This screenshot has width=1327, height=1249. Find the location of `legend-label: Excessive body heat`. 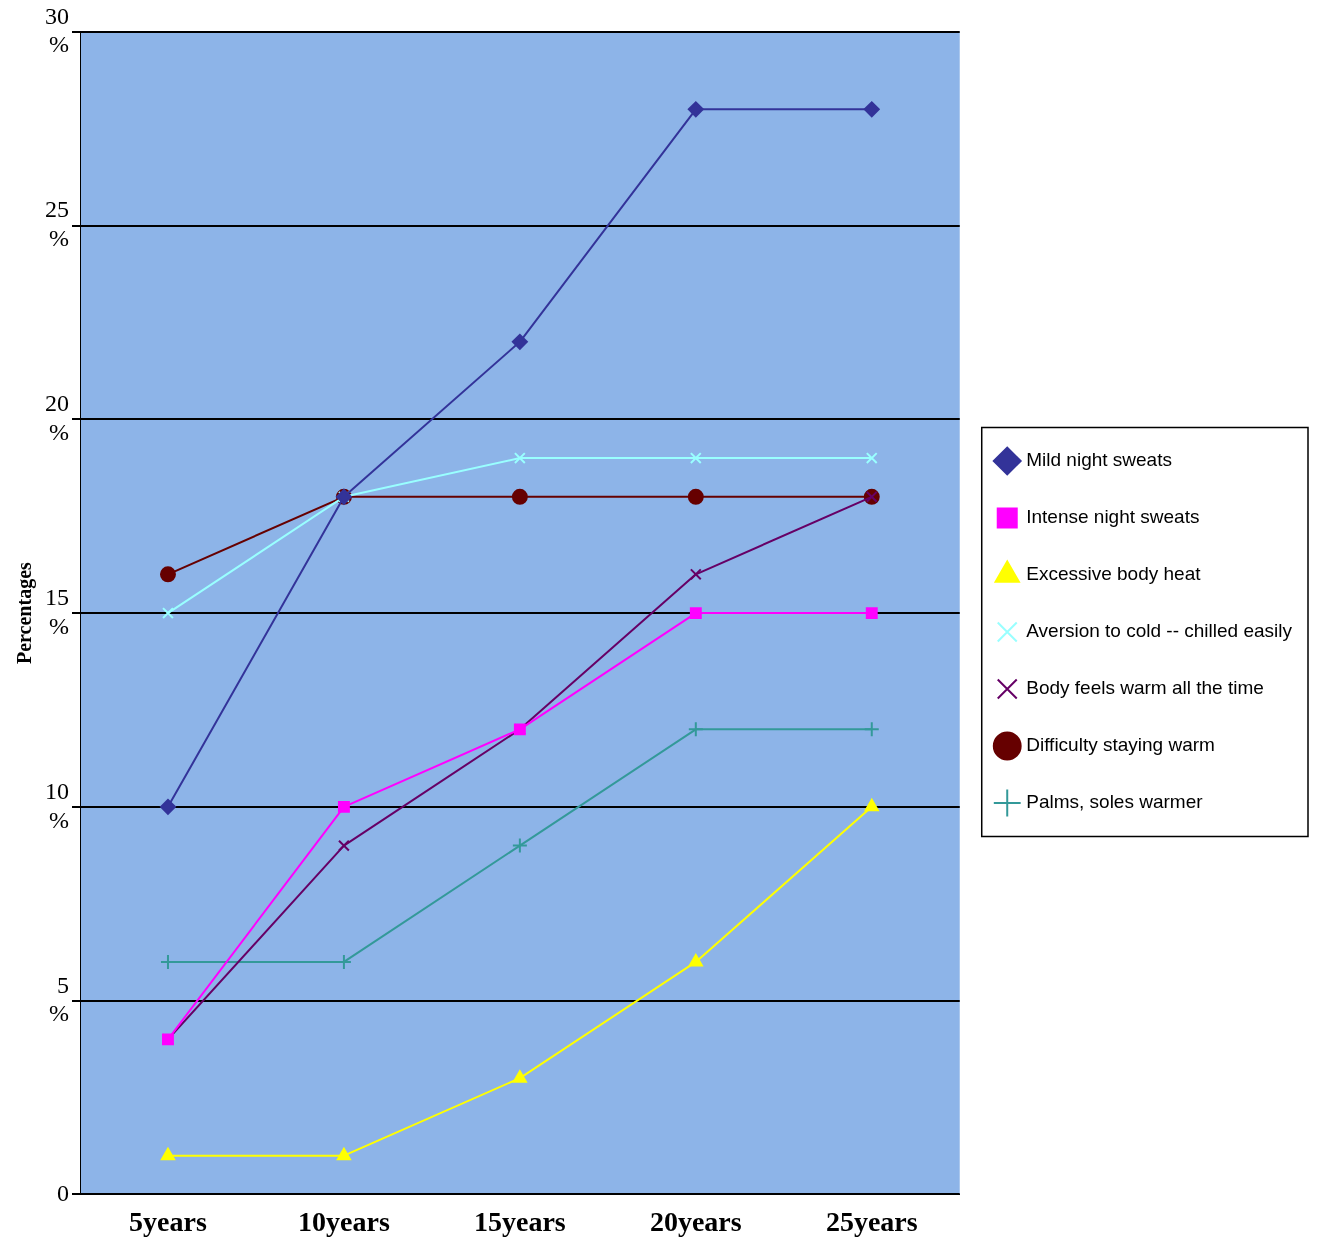

legend-label: Excessive body heat is located at coordinates (1114, 574).